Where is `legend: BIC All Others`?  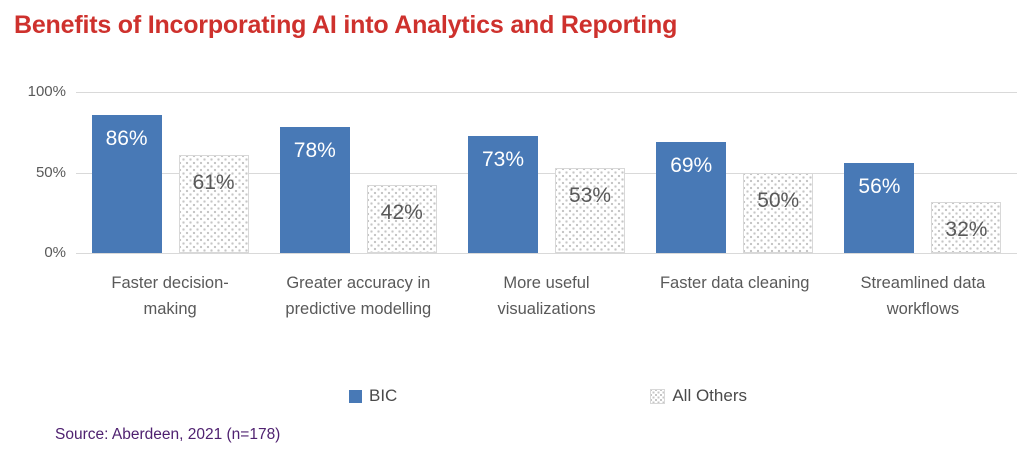
legend: BIC All Others is located at coordinates (530, 396).